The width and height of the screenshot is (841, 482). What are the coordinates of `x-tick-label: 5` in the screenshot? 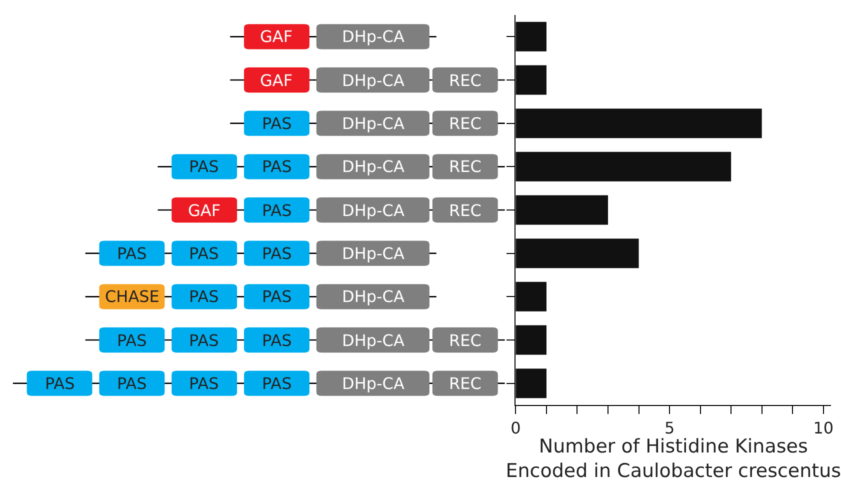 It's located at (669, 428).